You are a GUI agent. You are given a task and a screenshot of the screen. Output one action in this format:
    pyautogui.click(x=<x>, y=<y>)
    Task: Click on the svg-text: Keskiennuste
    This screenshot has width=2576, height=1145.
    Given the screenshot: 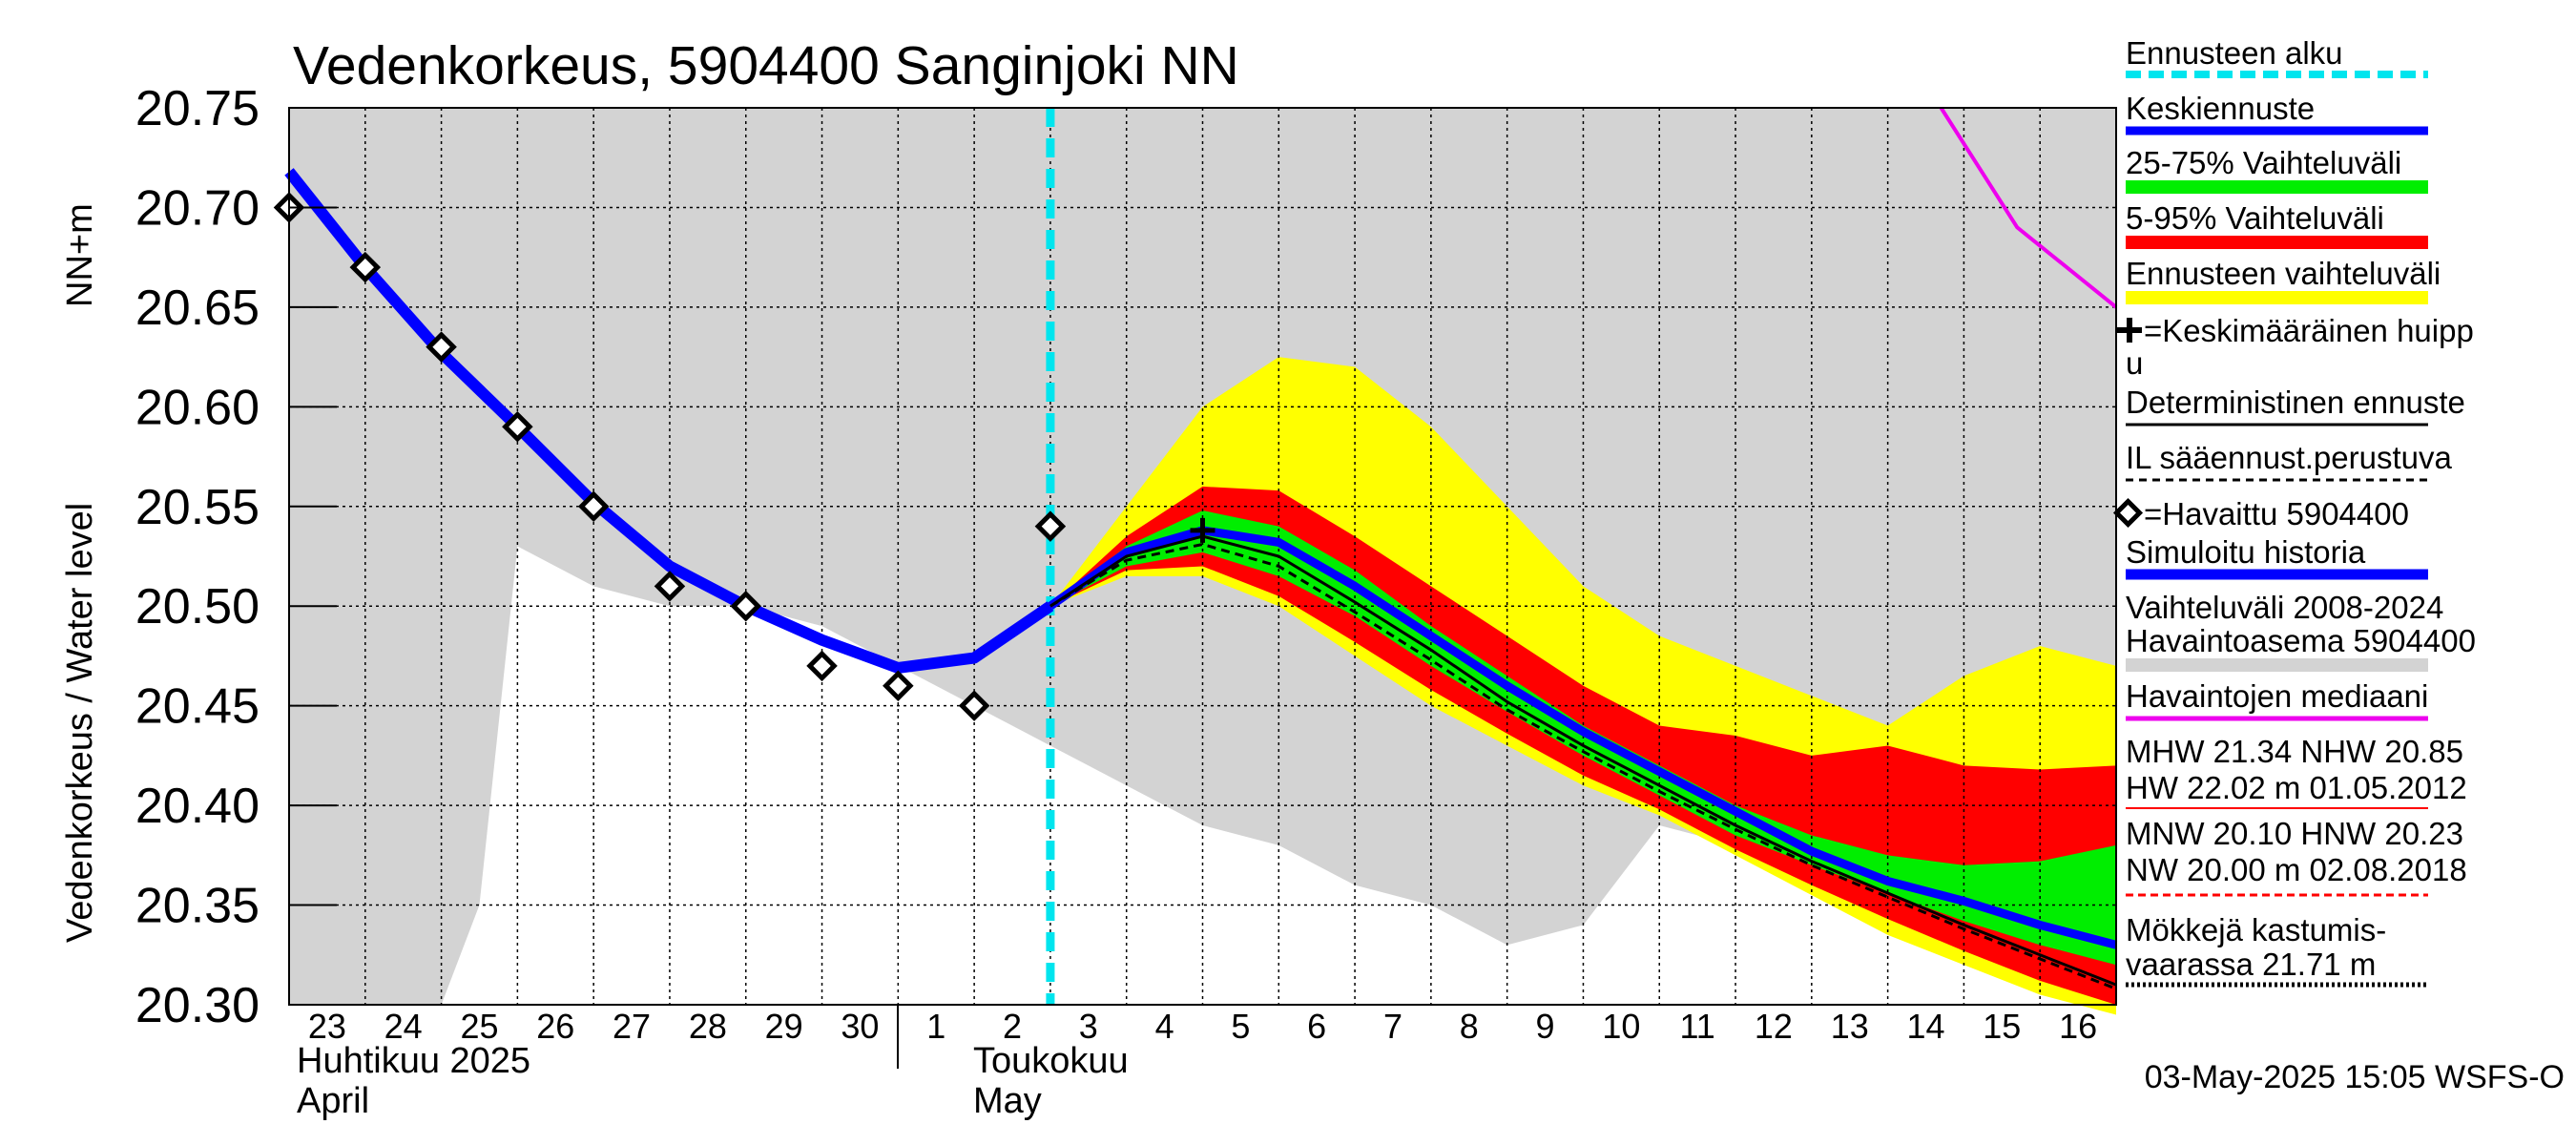 What is the action you would take?
    pyautogui.click(x=2220, y=109)
    